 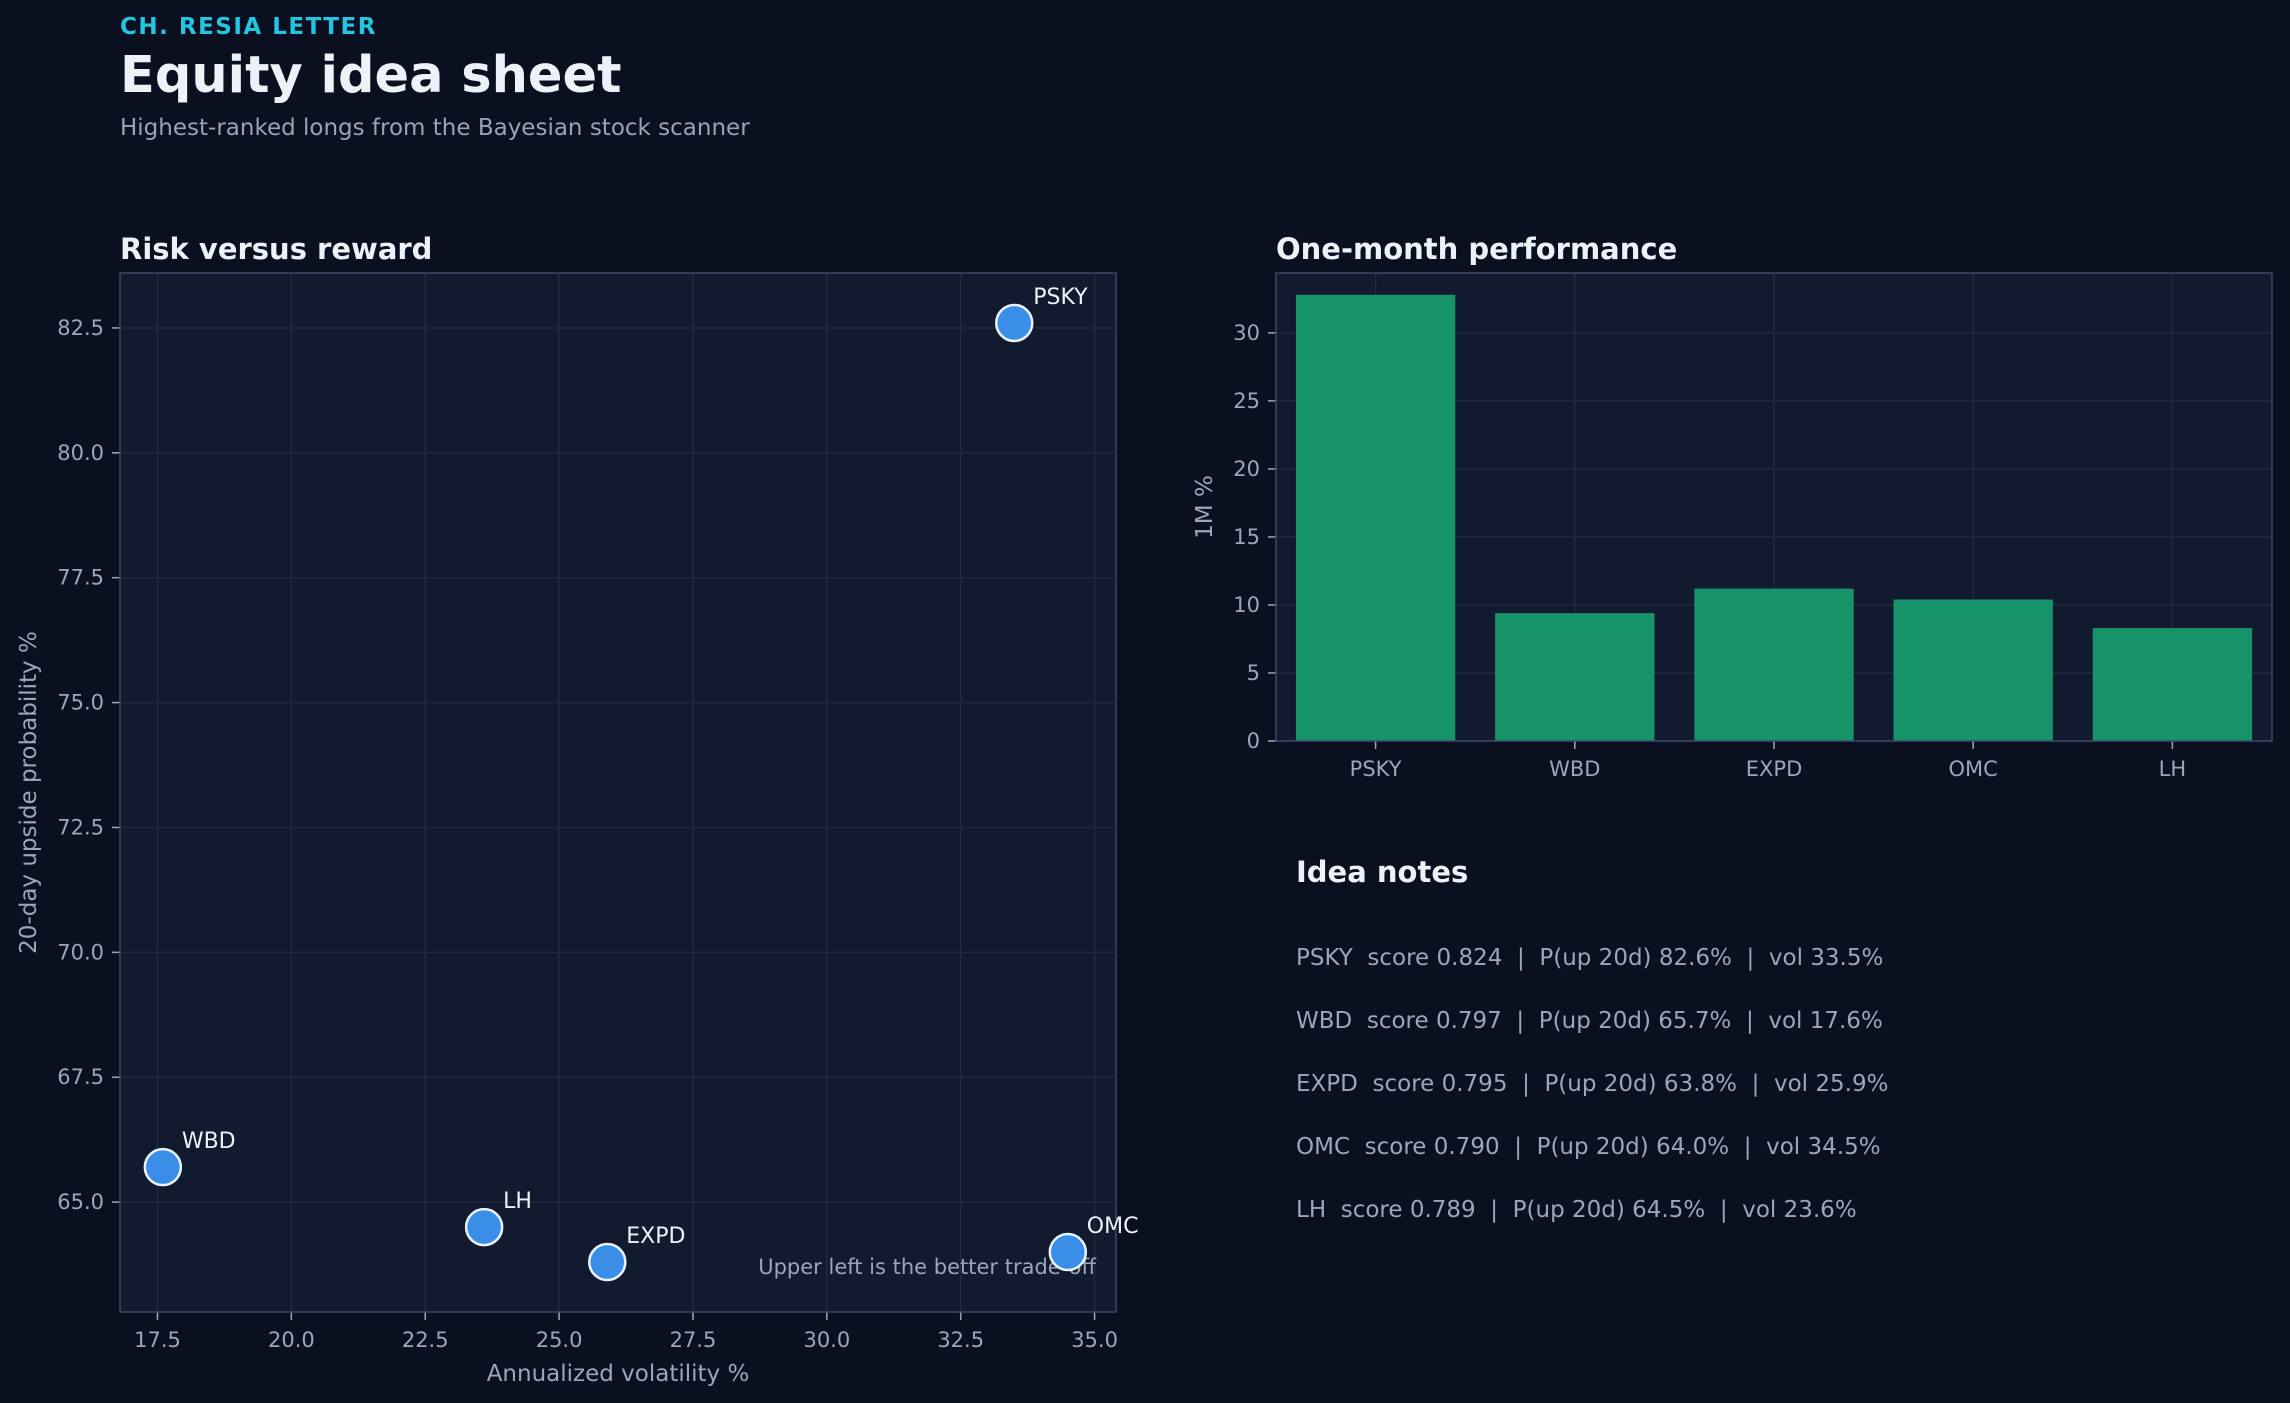 I want to click on bar-y-tick-label: 30, so click(x=1246, y=333).